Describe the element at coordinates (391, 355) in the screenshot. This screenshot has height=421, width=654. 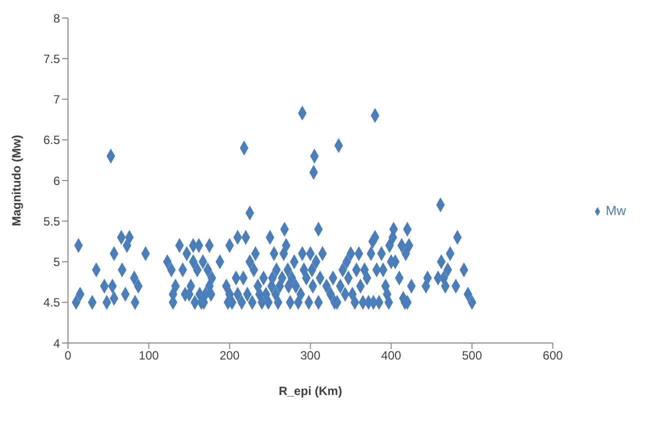
I see `x-tick-label: 400` at that location.